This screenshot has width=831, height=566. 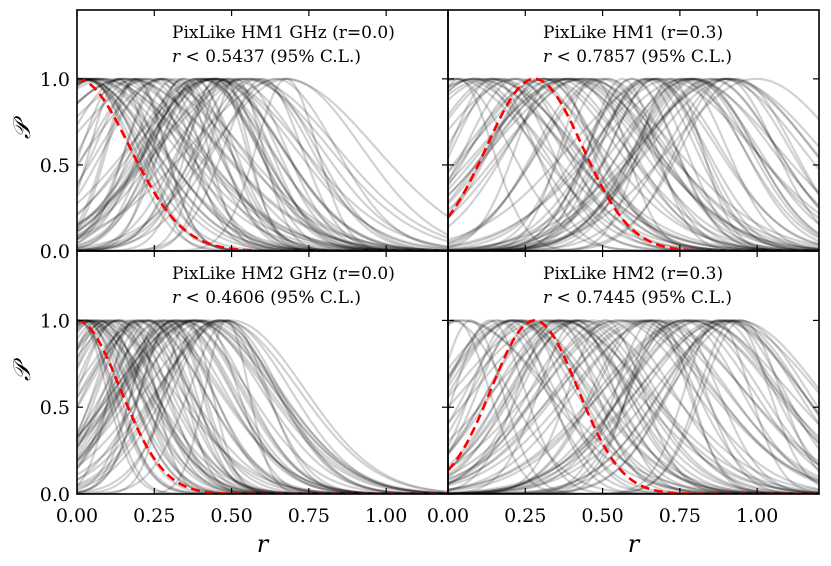 What do you see at coordinates (77, 516) in the screenshot?
I see `x-tick-label: 0.00` at bounding box center [77, 516].